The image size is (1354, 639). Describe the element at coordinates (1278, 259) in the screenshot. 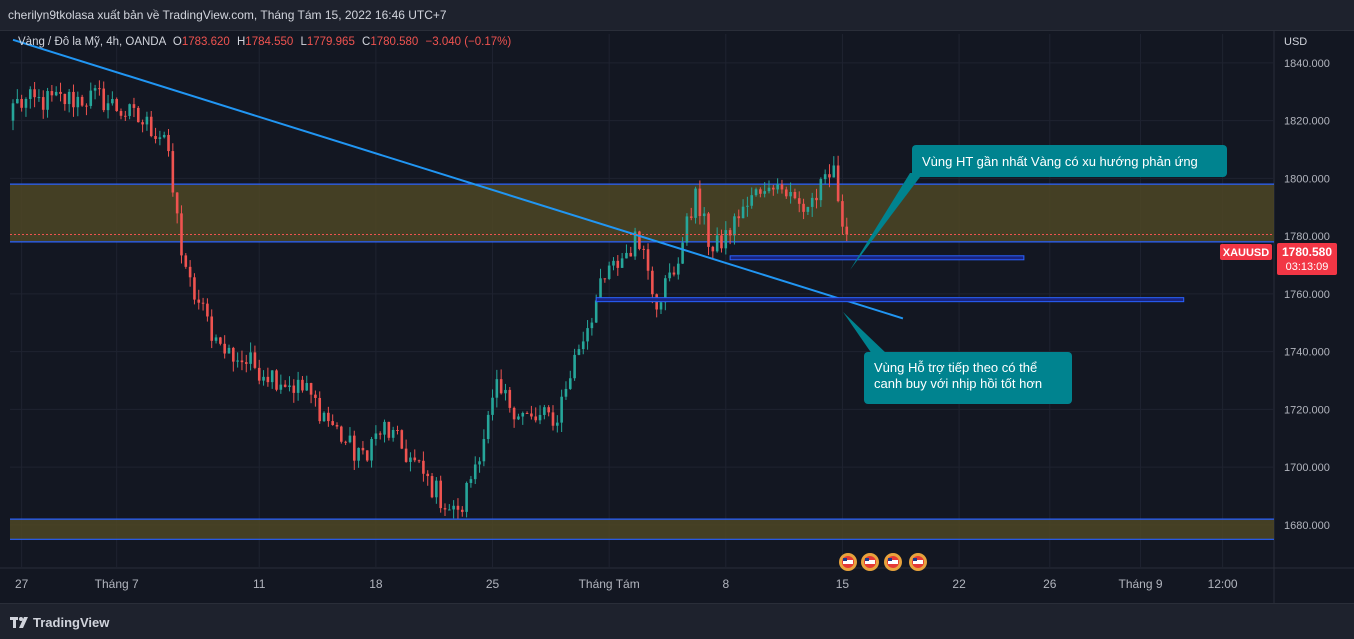

I see `last-price-tag: XAUUSD 1780.580 03:13:09` at that location.